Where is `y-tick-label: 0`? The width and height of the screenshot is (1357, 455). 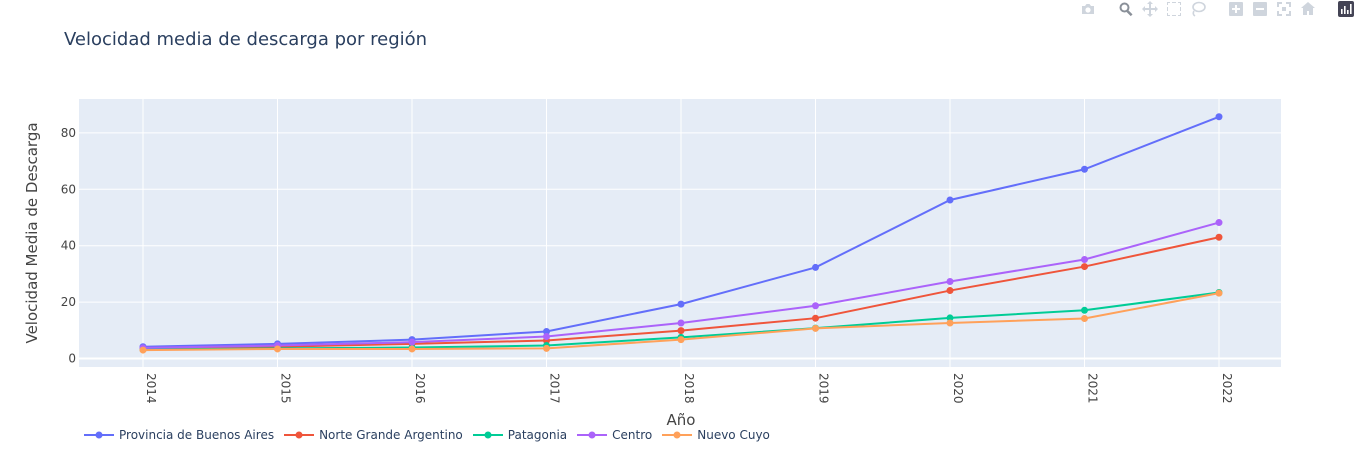
y-tick-label: 0 is located at coordinates (72, 359).